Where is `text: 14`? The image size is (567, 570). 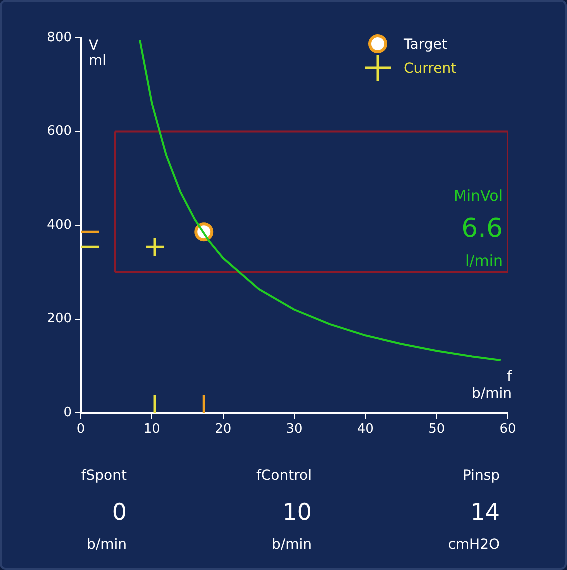 text: 14 is located at coordinates (485, 513).